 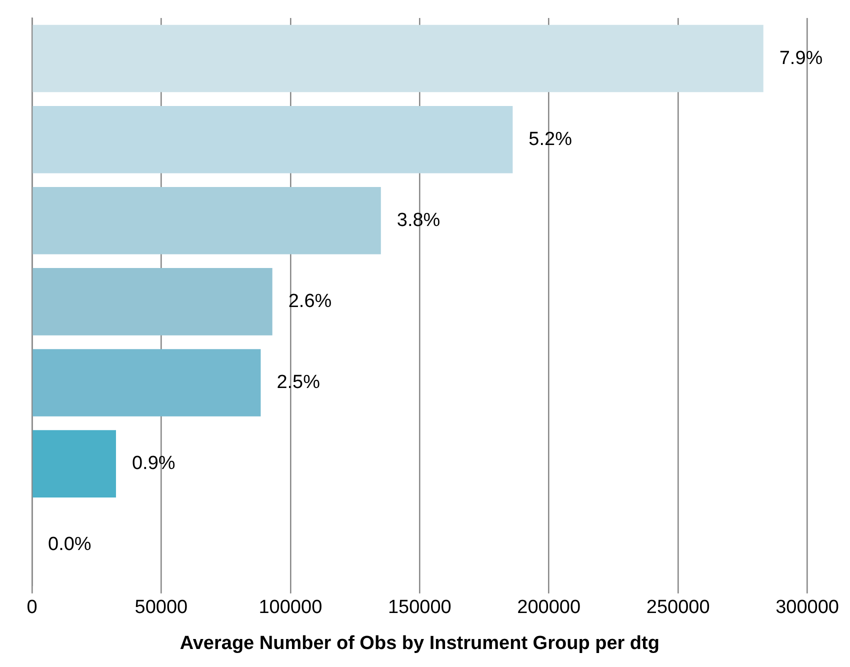 What do you see at coordinates (161, 607) in the screenshot?
I see `x-tick-label: 50000` at bounding box center [161, 607].